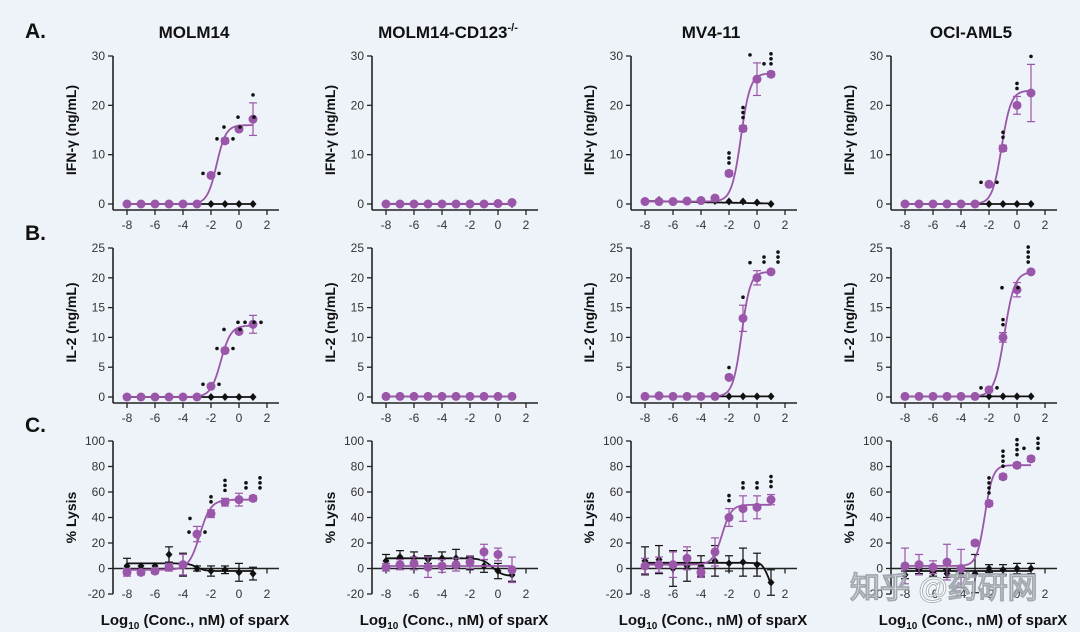 This screenshot has height=632, width=1080. I want to click on column-title-text: MOLM14-CD123, so click(442, 32).